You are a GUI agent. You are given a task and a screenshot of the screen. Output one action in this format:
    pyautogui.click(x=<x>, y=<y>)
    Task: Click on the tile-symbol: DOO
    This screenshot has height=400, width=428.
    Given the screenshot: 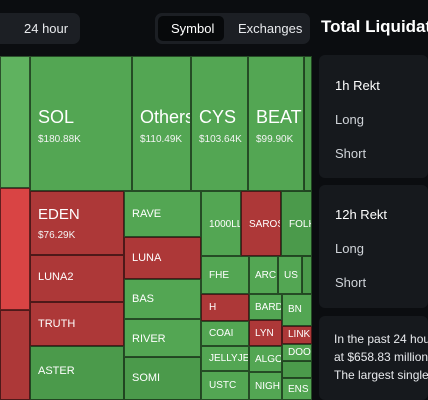 What is the action you would take?
    pyautogui.click(x=299, y=352)
    